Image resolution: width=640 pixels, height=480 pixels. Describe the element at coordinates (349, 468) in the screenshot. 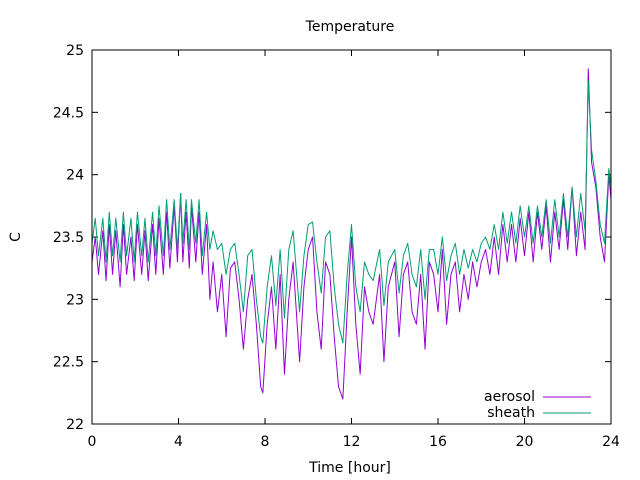

I see `x-axis-label: Time [hour]` at that location.